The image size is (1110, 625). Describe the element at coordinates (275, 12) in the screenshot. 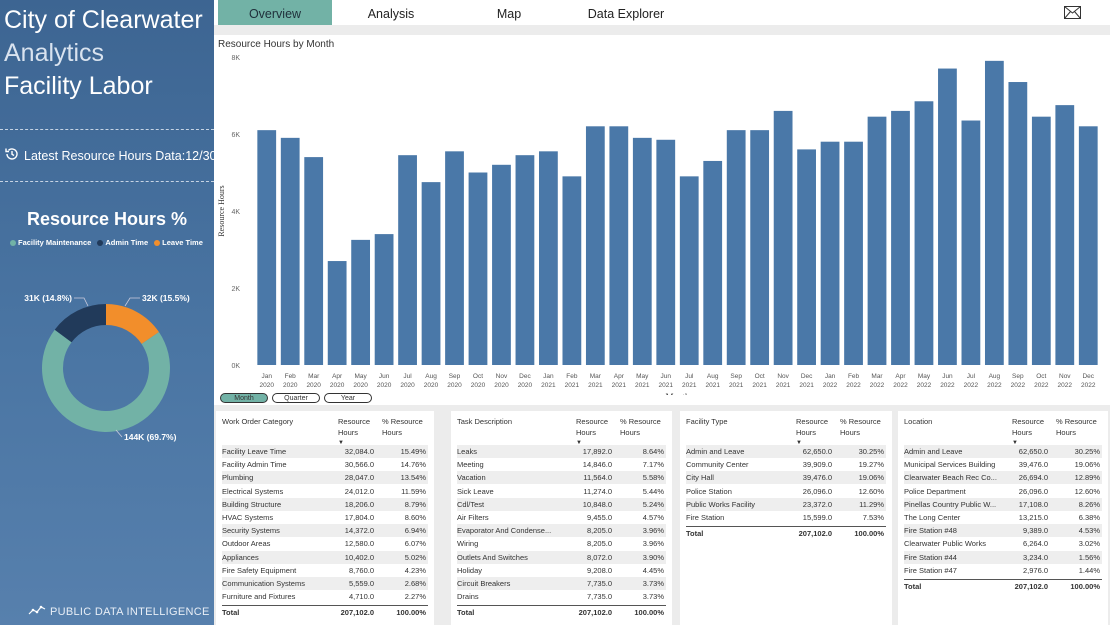

I see `tab-overview: Overview` at that location.